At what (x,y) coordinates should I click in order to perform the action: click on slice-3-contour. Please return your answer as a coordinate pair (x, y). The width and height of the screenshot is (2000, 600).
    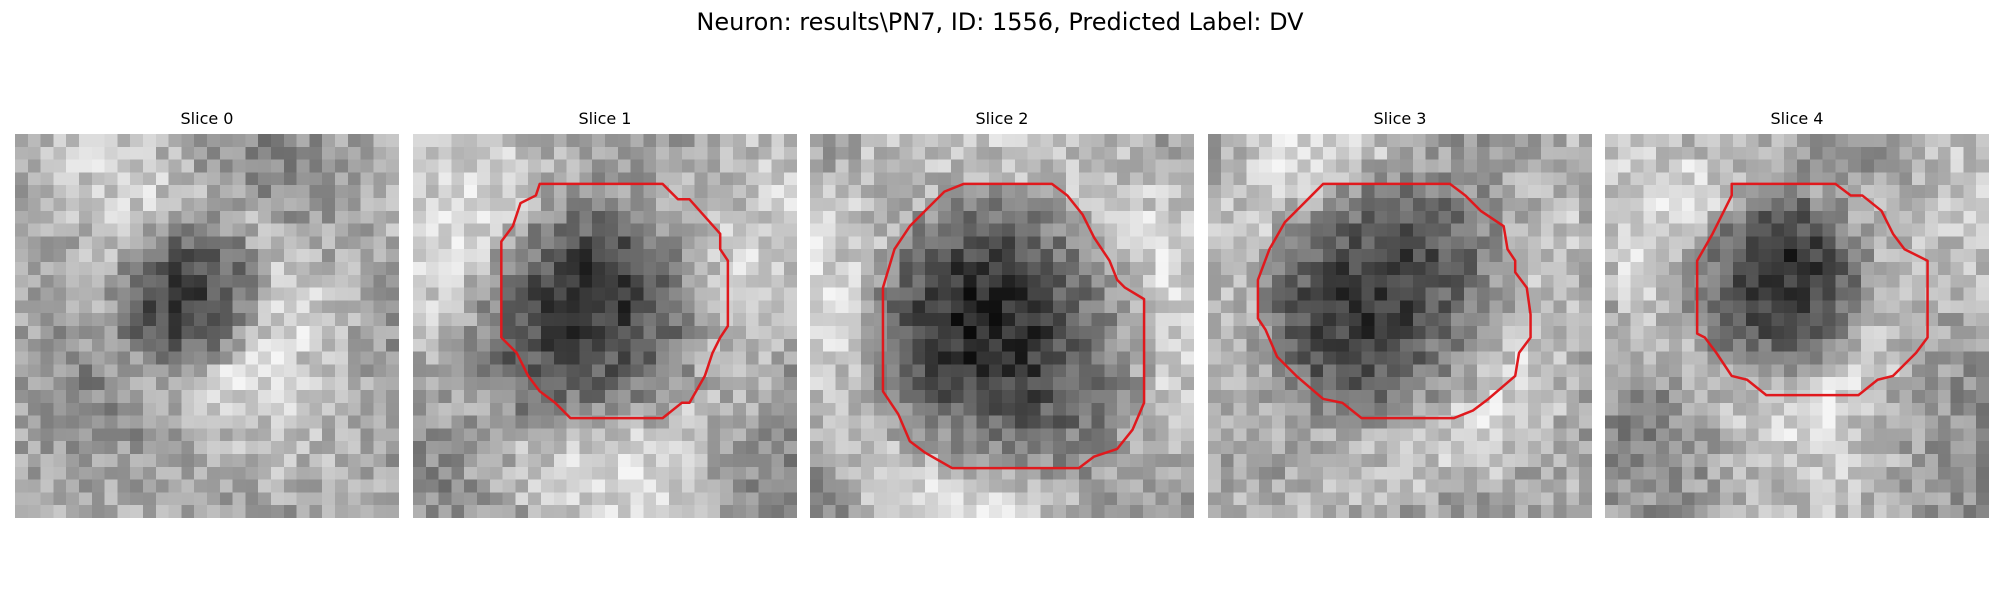
    Looking at the image, I should click on (1400, 326).